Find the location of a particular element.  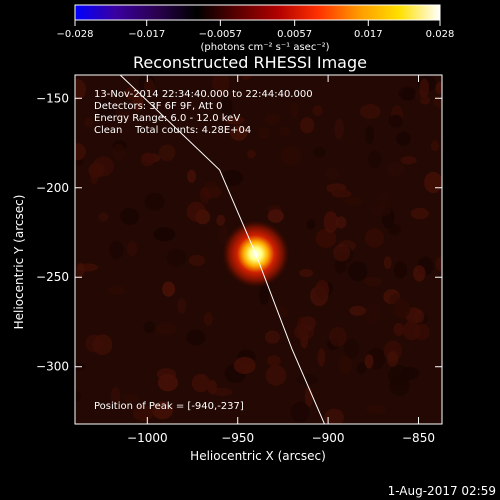

y-tick-label: −150 is located at coordinates (52, 98).